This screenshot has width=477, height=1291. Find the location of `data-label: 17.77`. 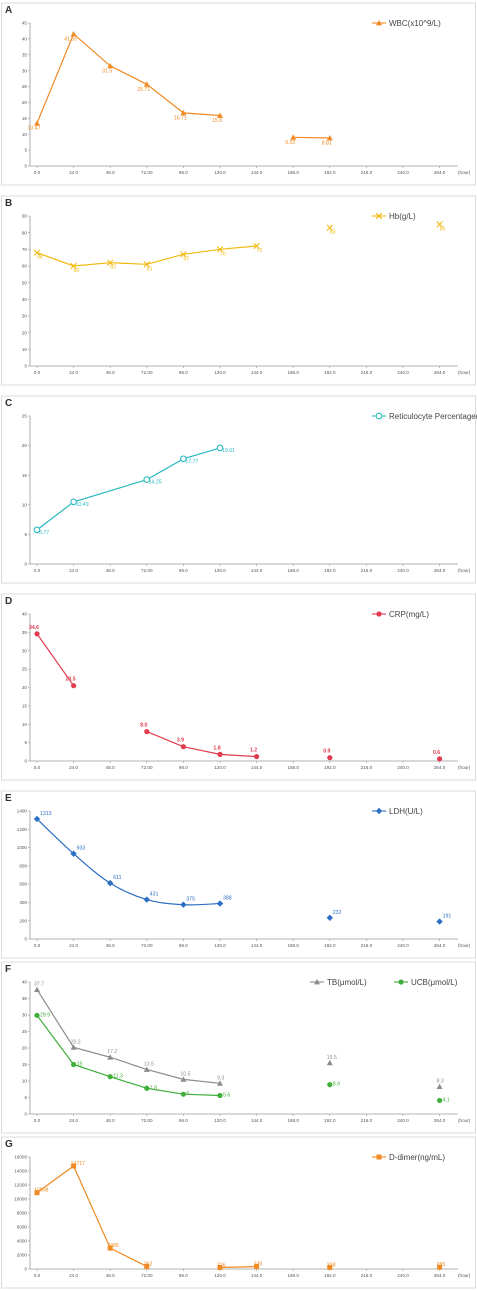

data-label: 17.77 is located at coordinates (191, 462).